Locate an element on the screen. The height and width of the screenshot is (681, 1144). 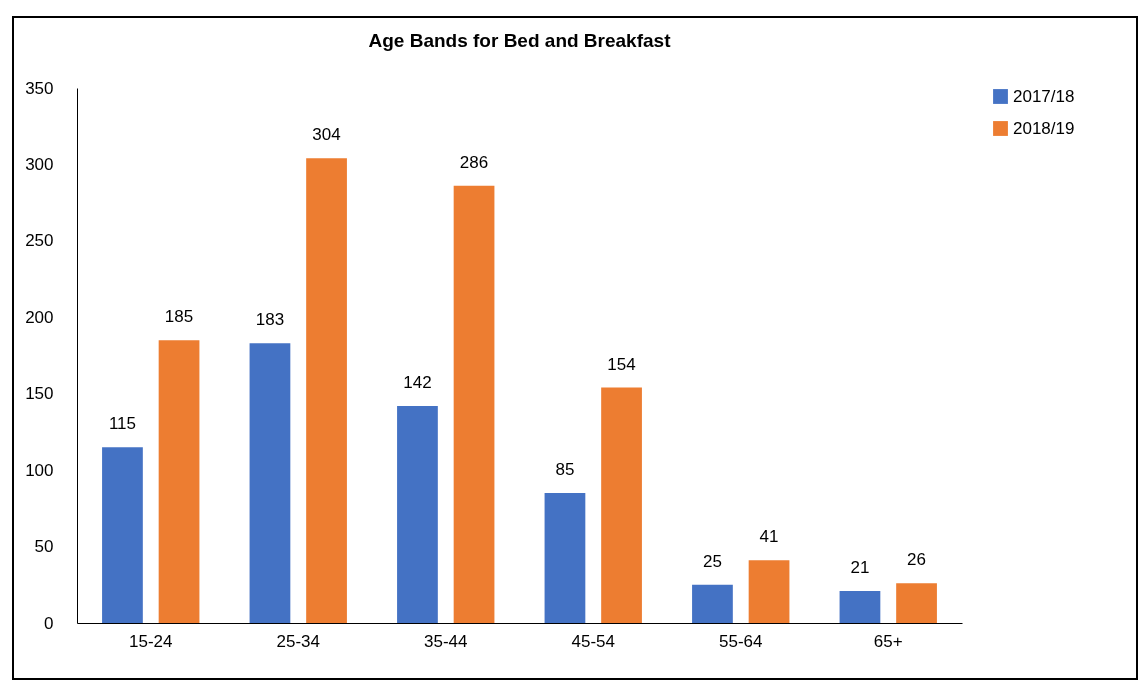
y-tick-label: 300 is located at coordinates (39, 164).